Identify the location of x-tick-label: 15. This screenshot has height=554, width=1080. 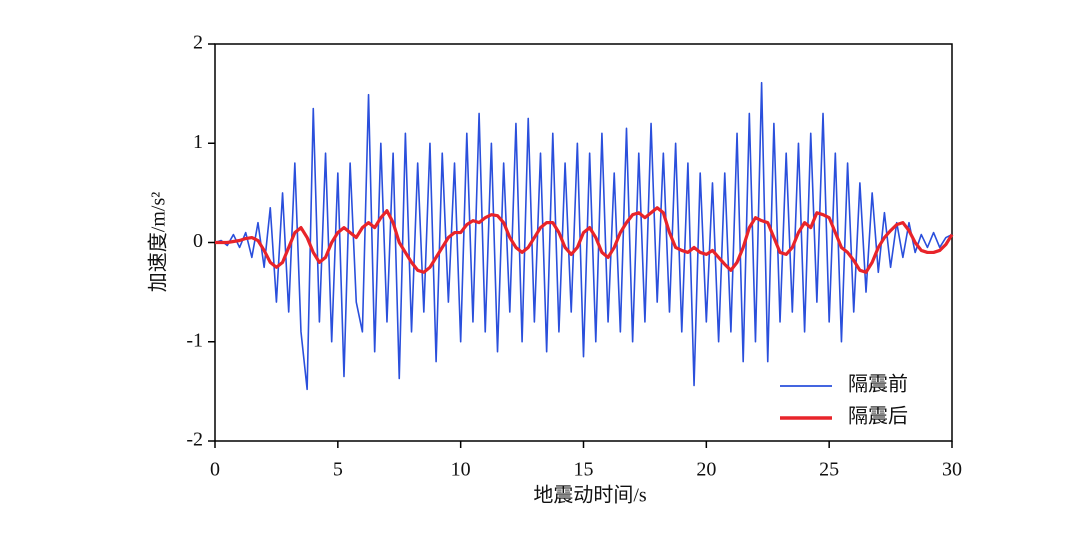
(584, 470).